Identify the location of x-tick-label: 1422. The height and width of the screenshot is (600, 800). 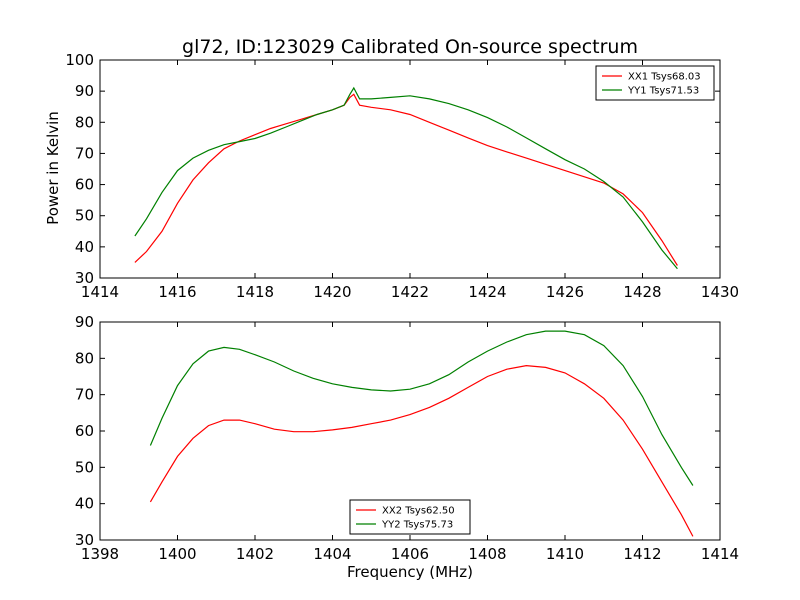
(410, 292).